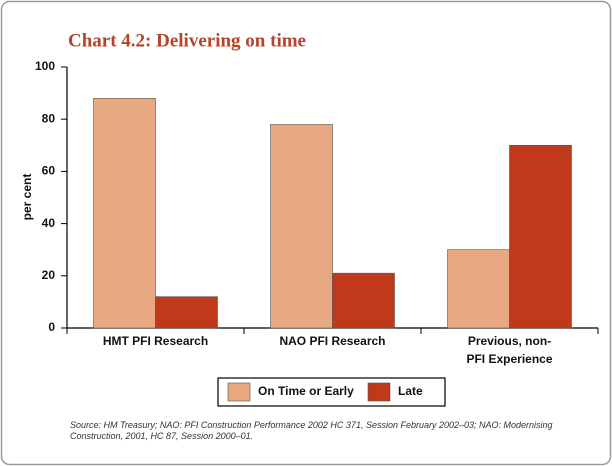 The height and width of the screenshot is (466, 612). I want to click on x-tick-label: NAO PFI Research, so click(332, 341).